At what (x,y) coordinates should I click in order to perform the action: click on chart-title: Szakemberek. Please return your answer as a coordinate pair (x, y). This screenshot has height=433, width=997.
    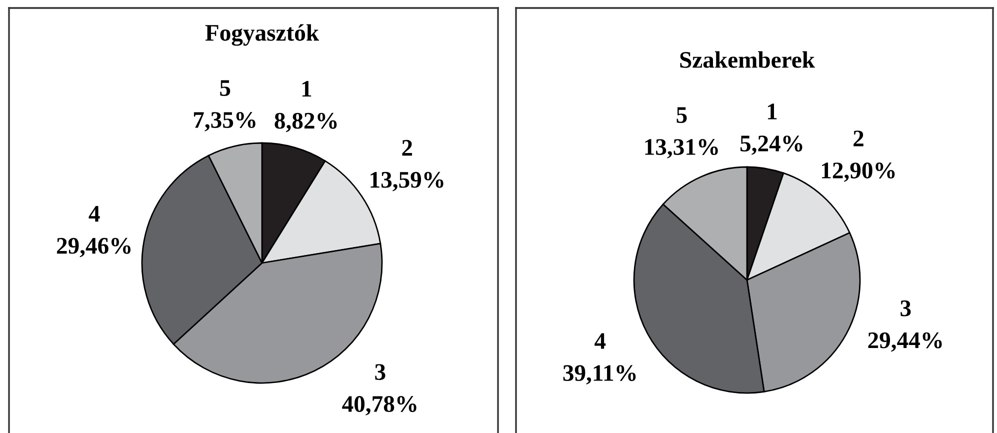
    Looking at the image, I should click on (747, 59).